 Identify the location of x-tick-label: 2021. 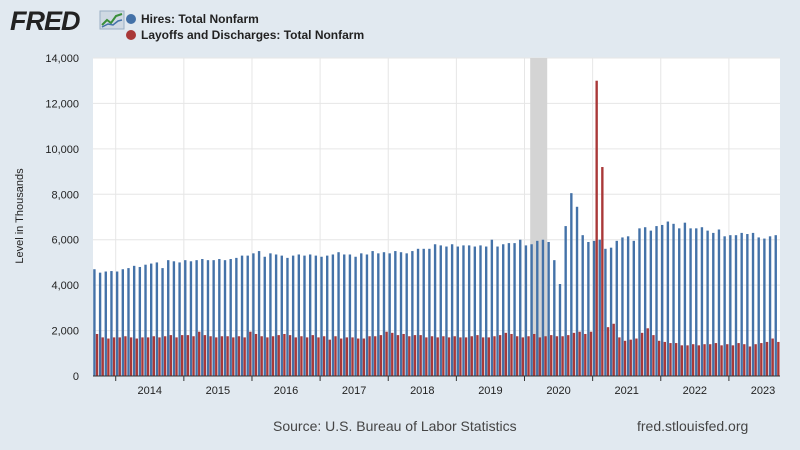
(626, 391).